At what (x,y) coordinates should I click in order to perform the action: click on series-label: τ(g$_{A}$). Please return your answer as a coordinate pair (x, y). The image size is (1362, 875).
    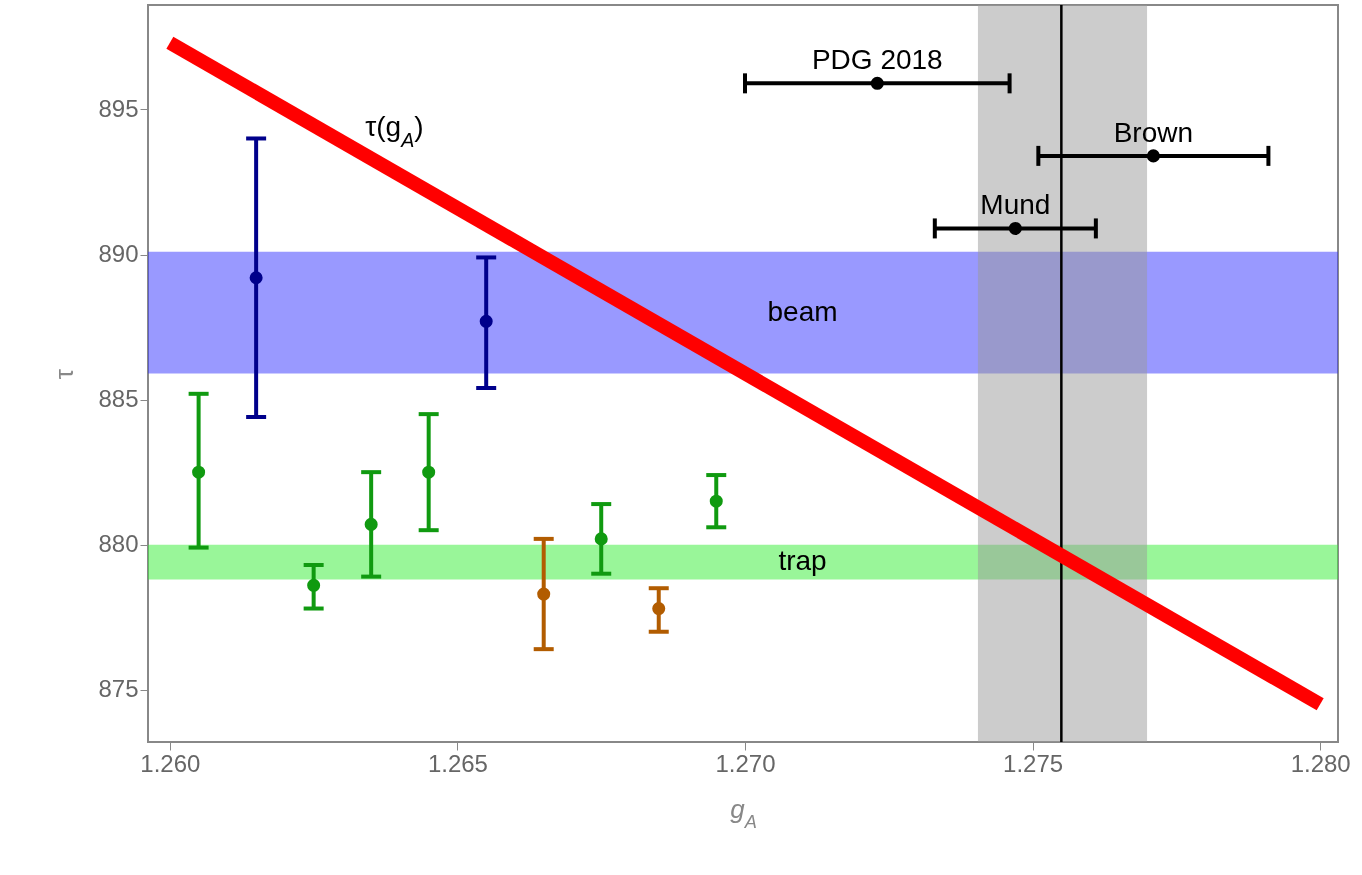
    Looking at the image, I should click on (394, 131).